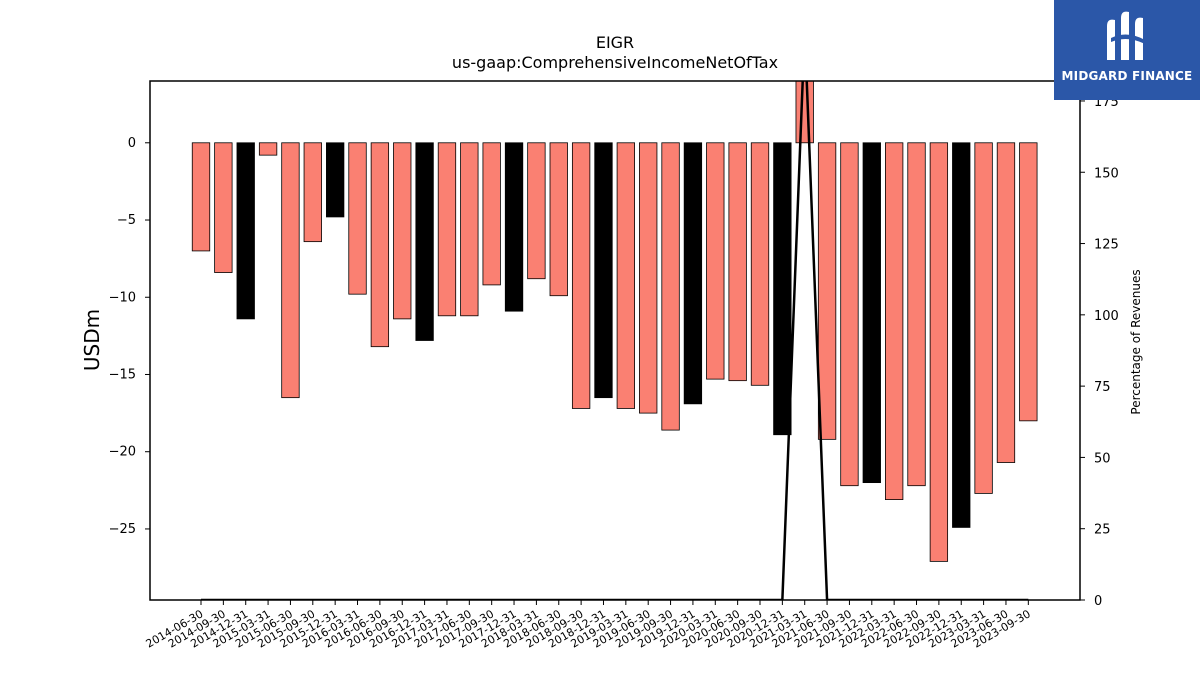 The width and height of the screenshot is (1200, 675). What do you see at coordinates (122, 452) in the screenshot?
I see `y-tick-label: −20` at bounding box center [122, 452].